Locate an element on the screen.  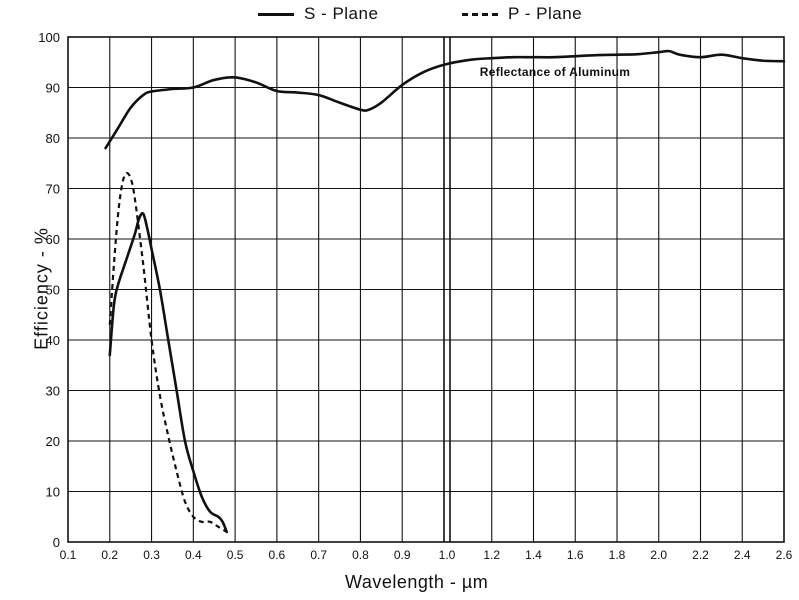
x-tick-label: 2.0 is located at coordinates (658, 555).